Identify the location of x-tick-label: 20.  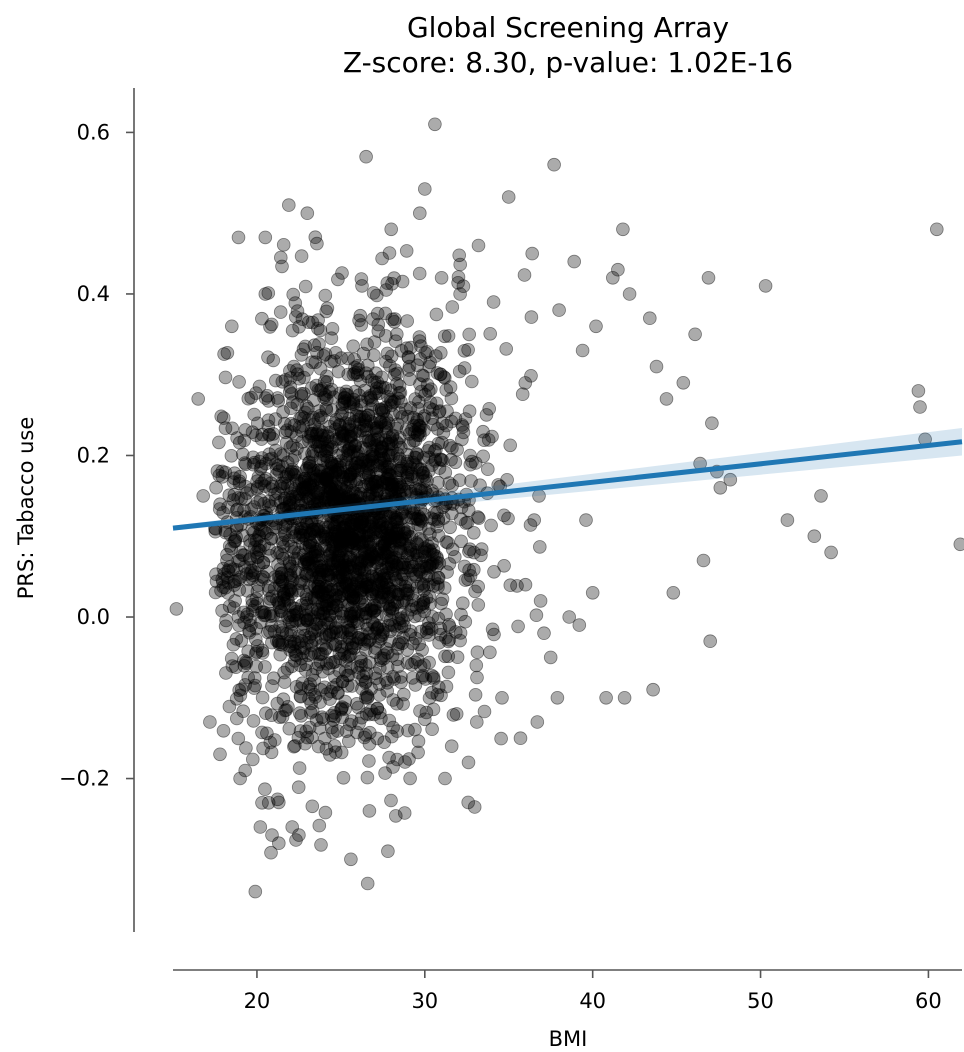
(257, 1001).